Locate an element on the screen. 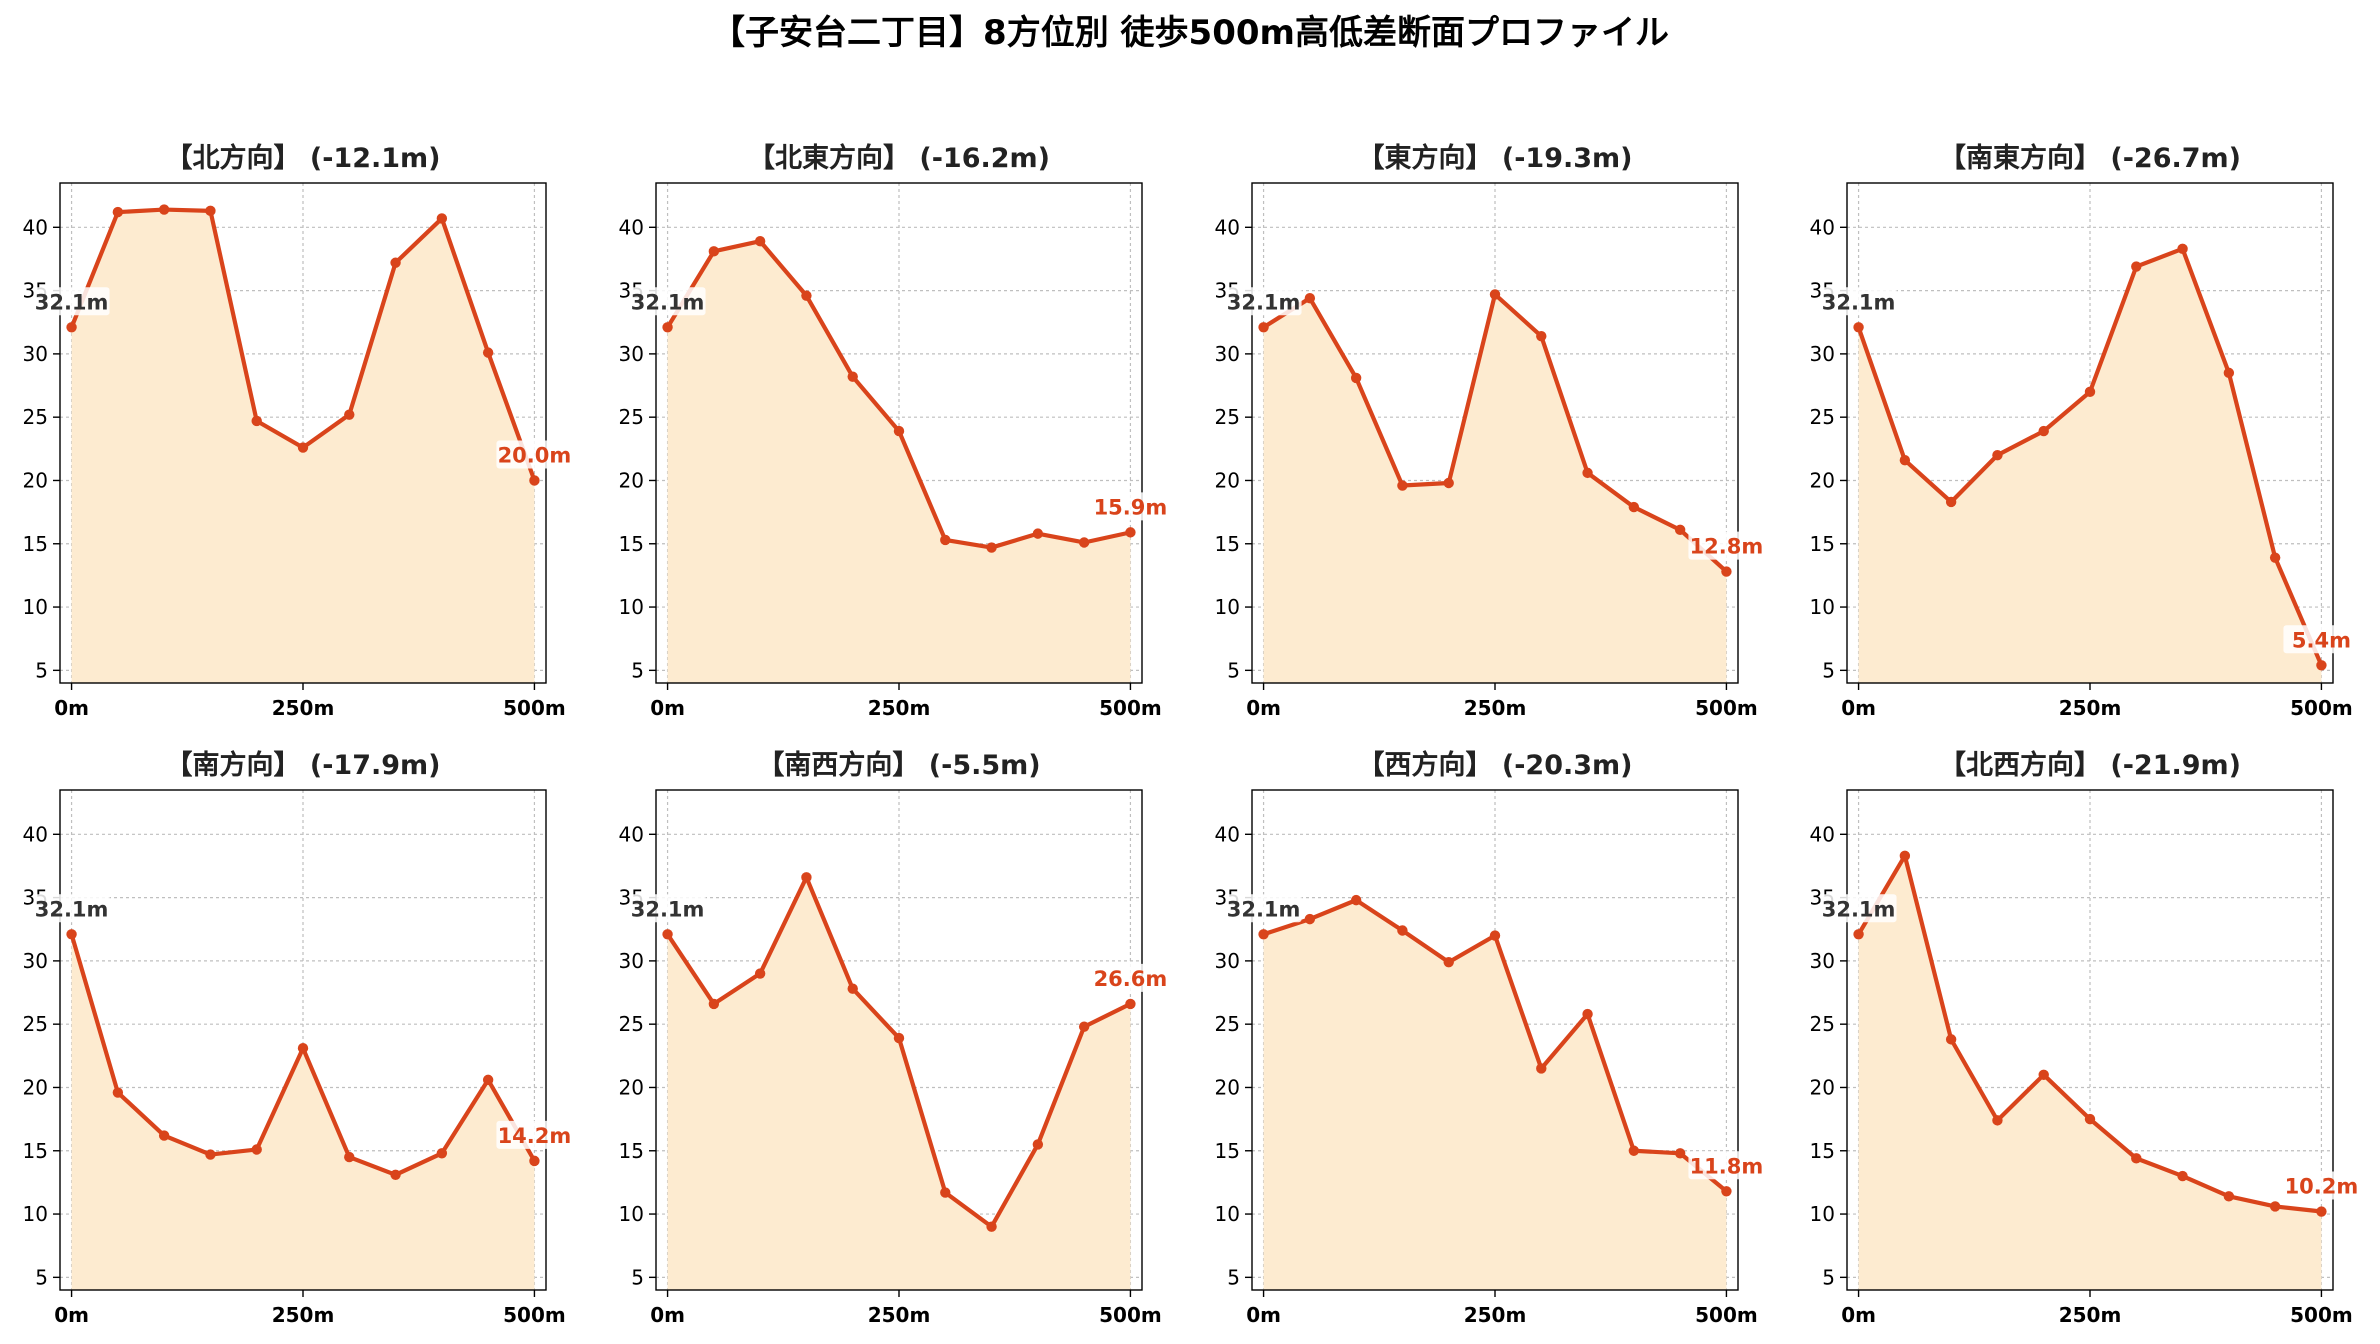  panel-title: 【北東方向】 (-16.2m) is located at coordinates (899, 158).